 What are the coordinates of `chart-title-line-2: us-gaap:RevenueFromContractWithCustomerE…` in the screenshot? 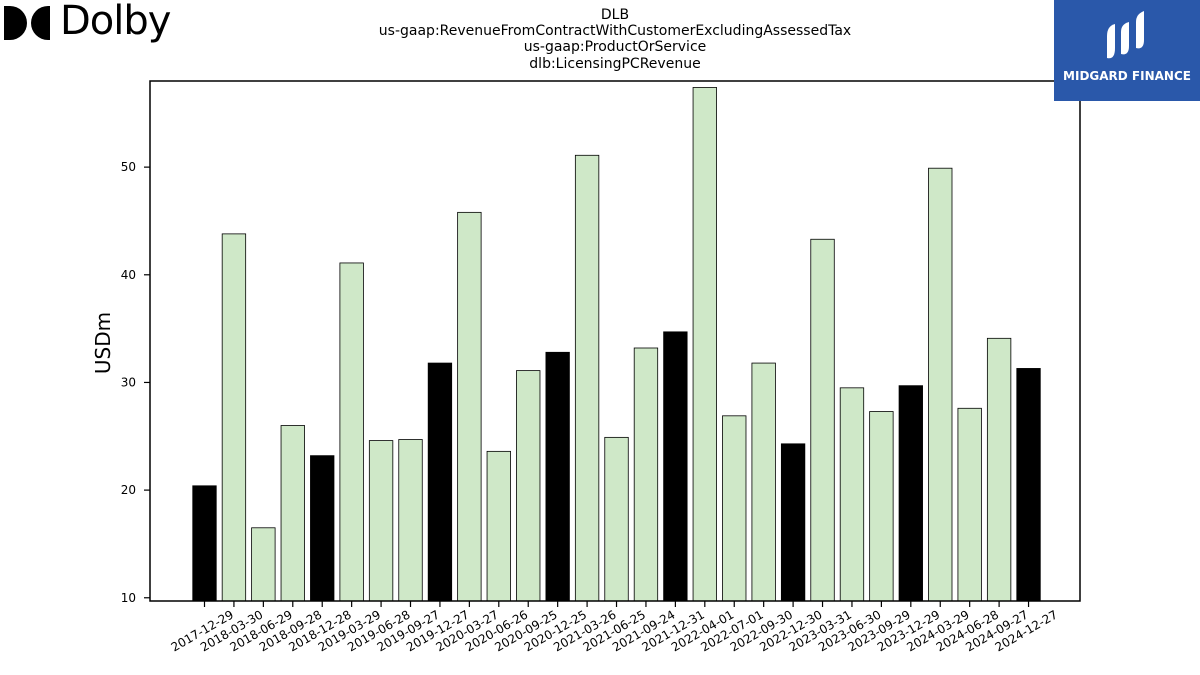 It's located at (615, 31).